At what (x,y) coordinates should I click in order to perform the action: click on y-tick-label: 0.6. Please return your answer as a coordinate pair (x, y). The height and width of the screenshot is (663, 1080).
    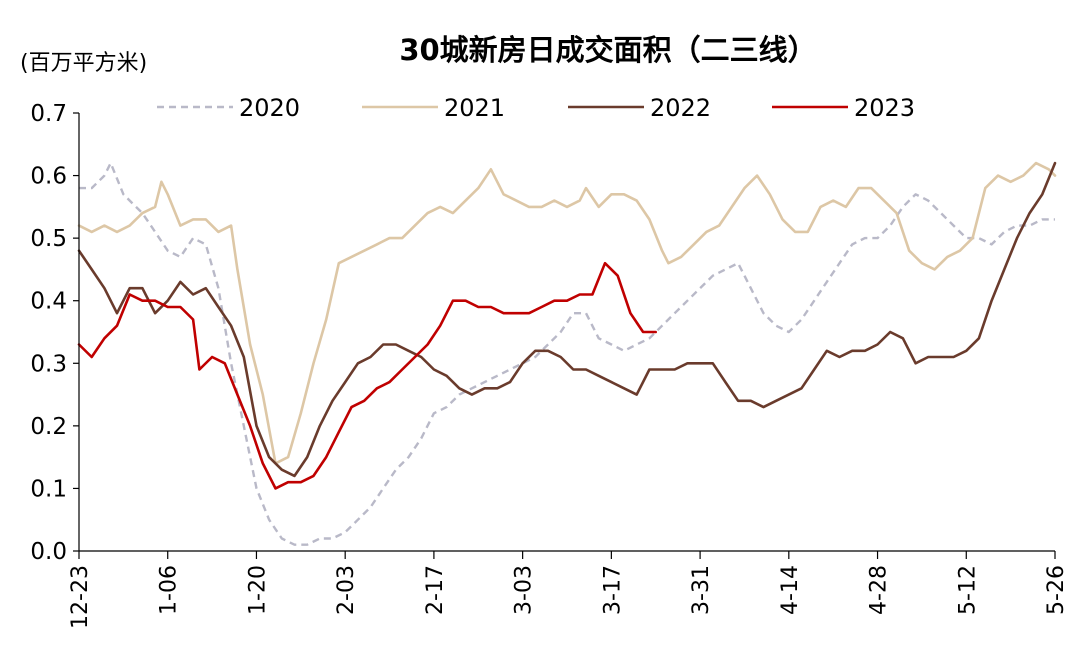
    Looking at the image, I should click on (48, 177).